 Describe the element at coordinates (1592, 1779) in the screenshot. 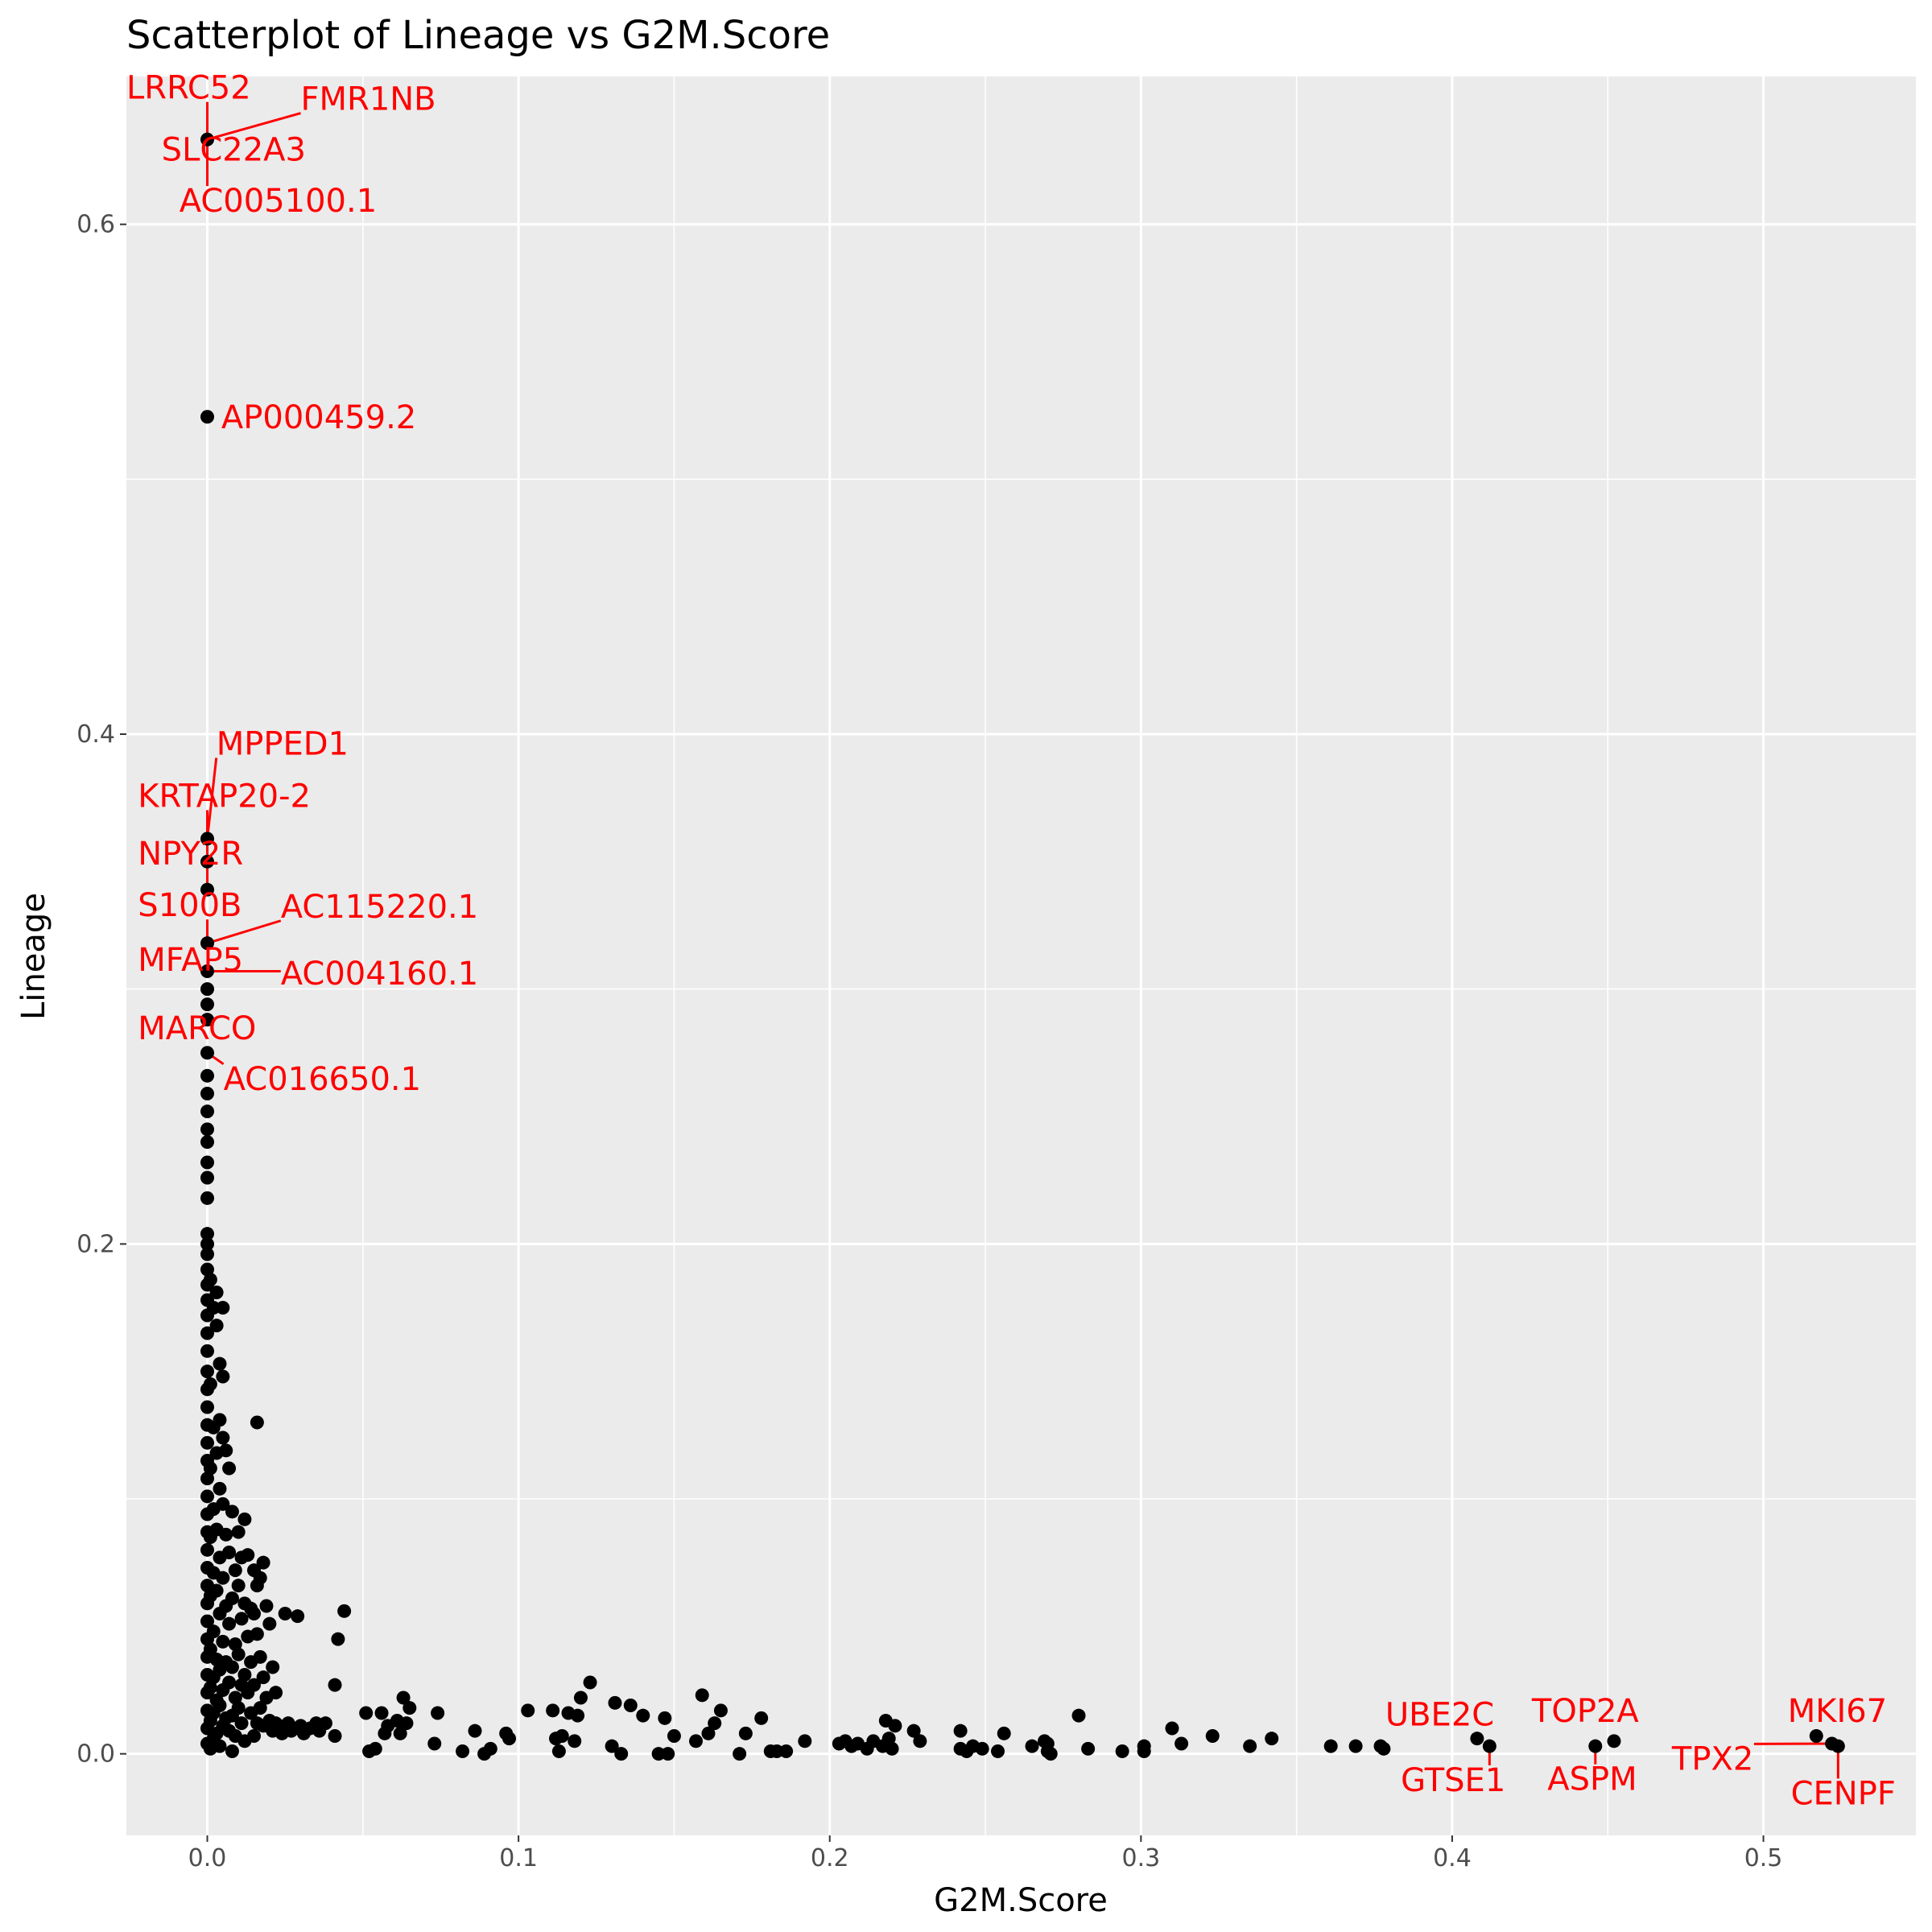

I see `annotation-label: ASPM` at that location.